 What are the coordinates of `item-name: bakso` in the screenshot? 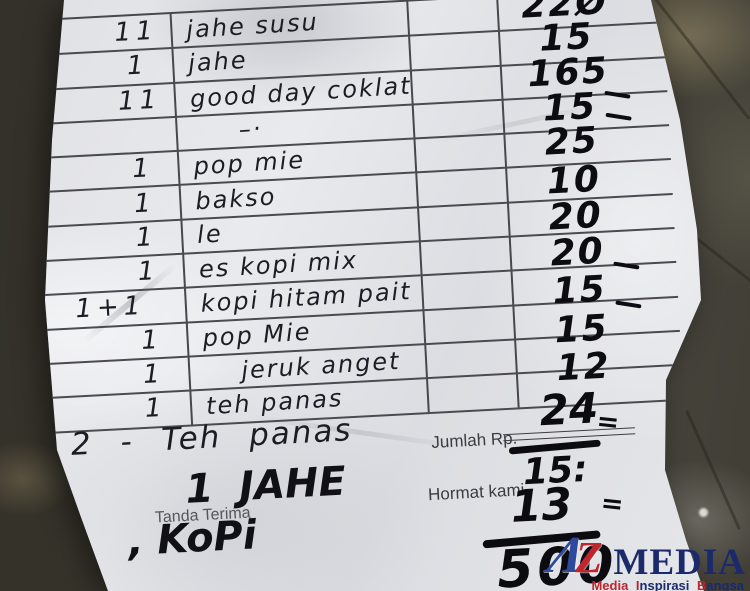 It's located at (236, 198).